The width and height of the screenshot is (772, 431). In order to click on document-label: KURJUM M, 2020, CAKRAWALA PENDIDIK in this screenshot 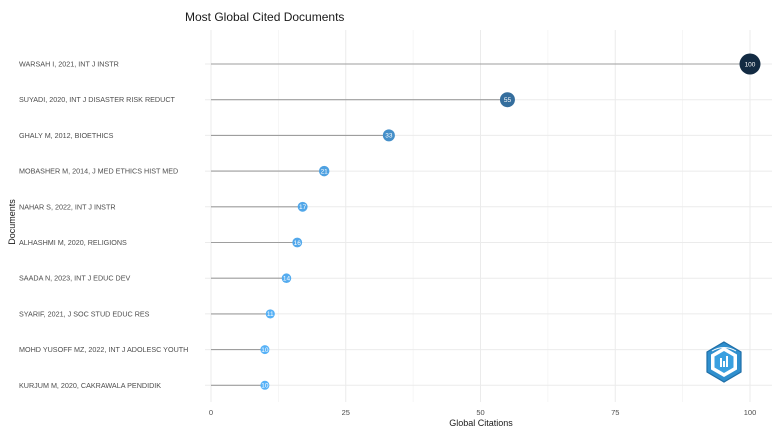, I will do `click(90, 385)`.